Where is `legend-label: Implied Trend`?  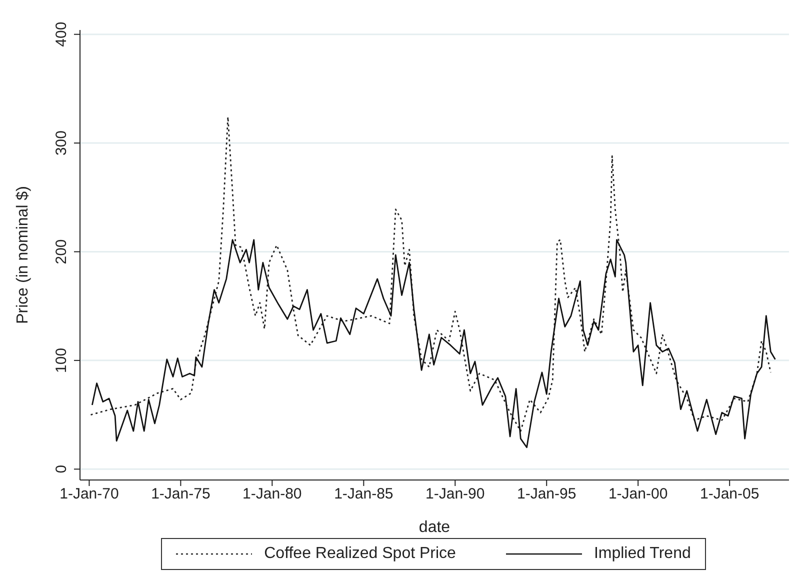
legend-label: Implied Trend is located at coordinates (642, 554).